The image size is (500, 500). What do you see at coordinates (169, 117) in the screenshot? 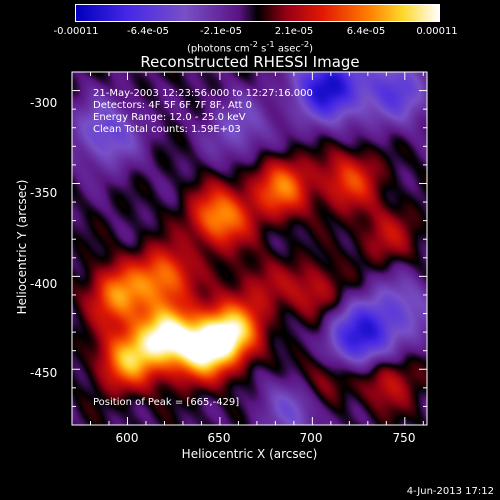
I see `energy-range-label: Energy Range: 12.0 - 25.0 keV` at bounding box center [169, 117].